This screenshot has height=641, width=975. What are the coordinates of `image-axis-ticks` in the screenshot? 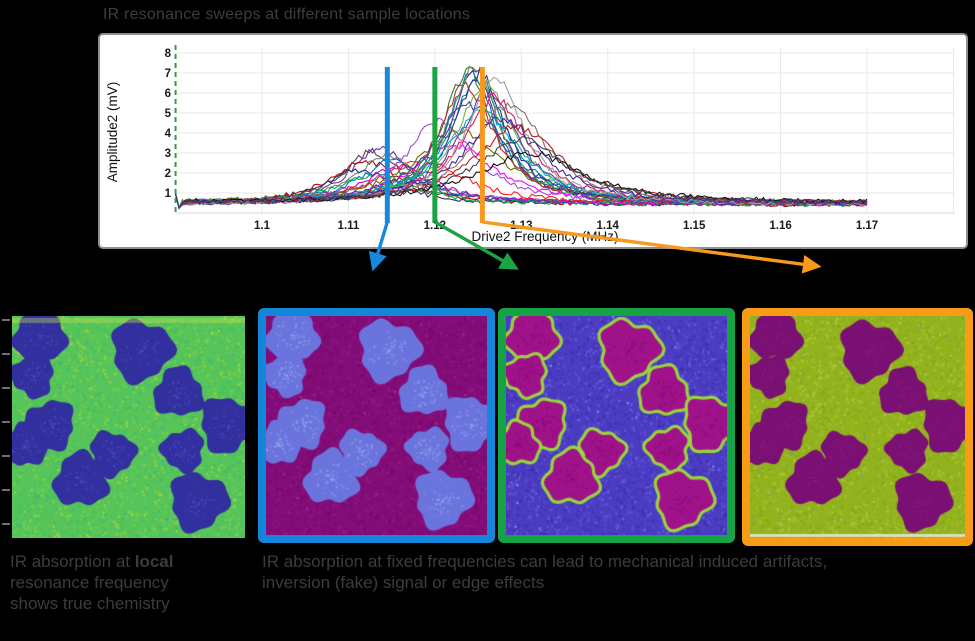 It's located at (6, 422).